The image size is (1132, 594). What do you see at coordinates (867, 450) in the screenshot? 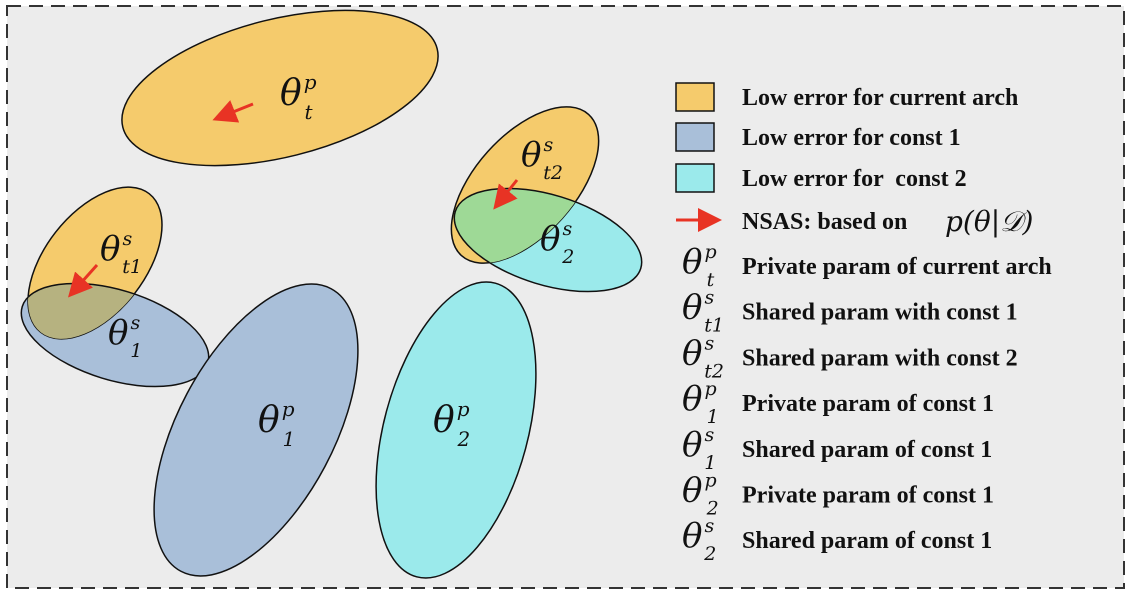
I see `legend-symbol-label-5: Shared param of const 1` at bounding box center [867, 450].